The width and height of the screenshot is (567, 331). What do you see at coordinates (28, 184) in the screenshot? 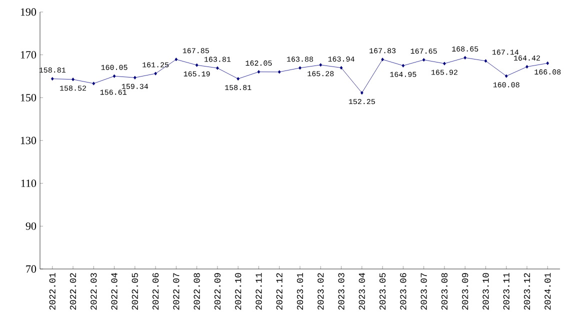
I see `y-tick-label: 110` at bounding box center [28, 184].